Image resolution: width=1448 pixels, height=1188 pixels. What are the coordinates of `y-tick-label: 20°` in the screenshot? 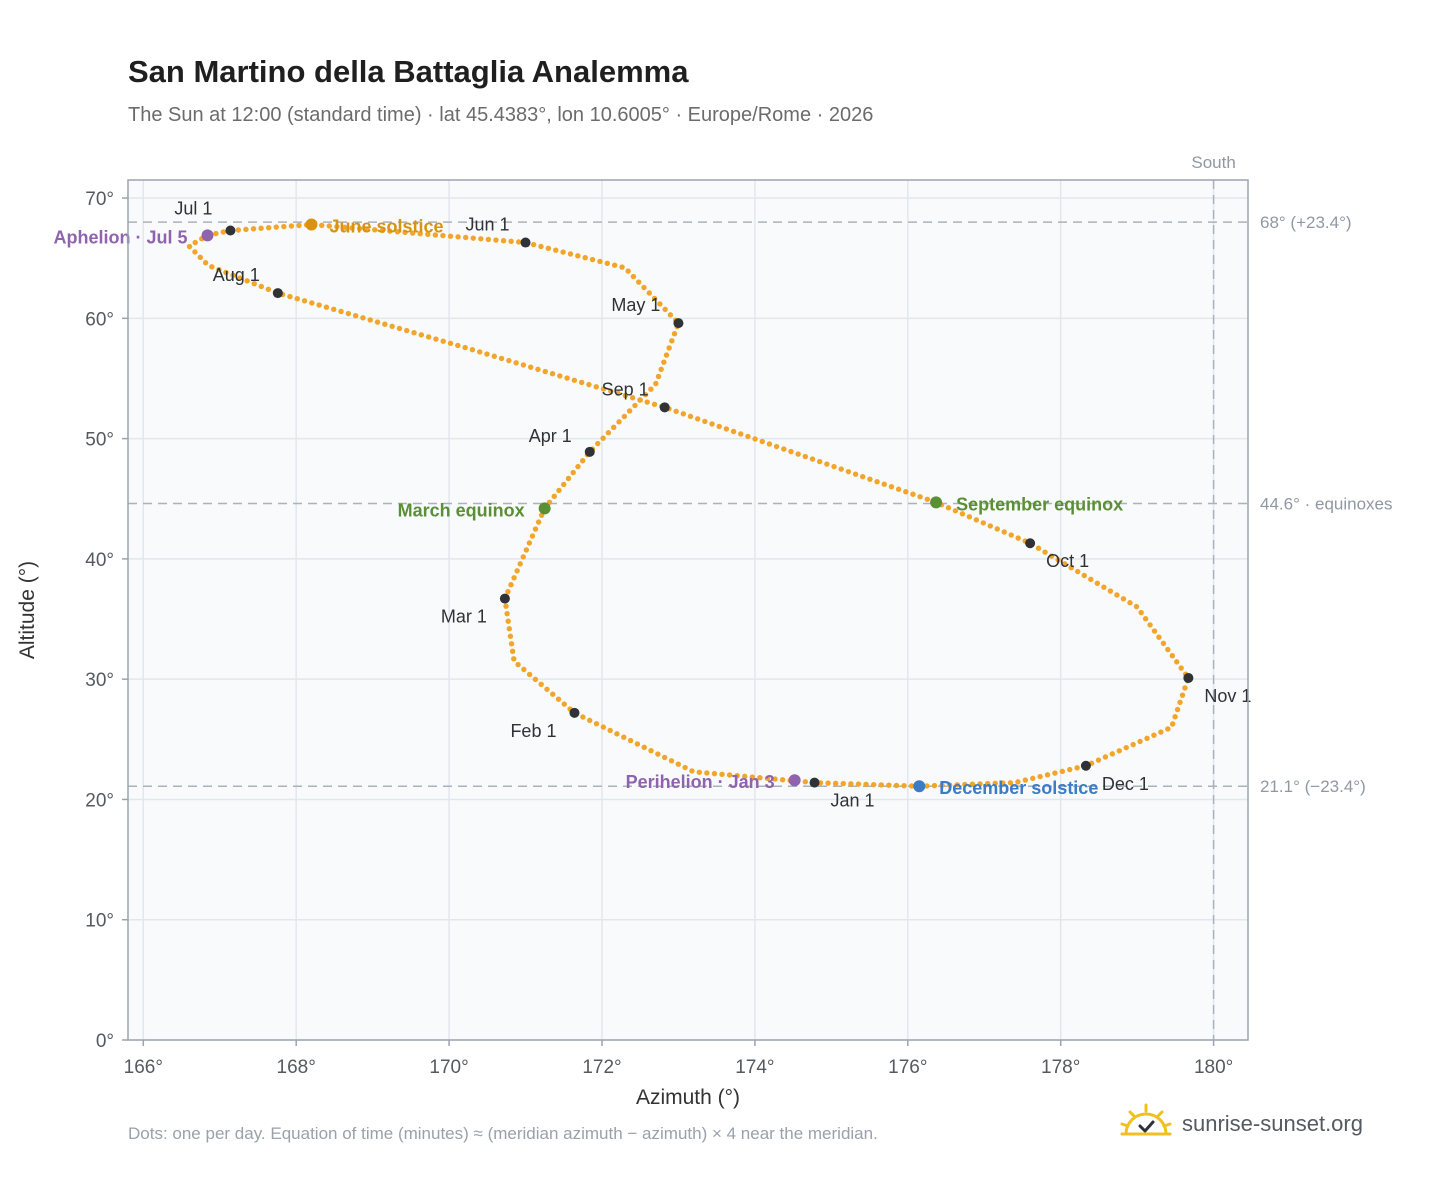 It's located at (99, 800).